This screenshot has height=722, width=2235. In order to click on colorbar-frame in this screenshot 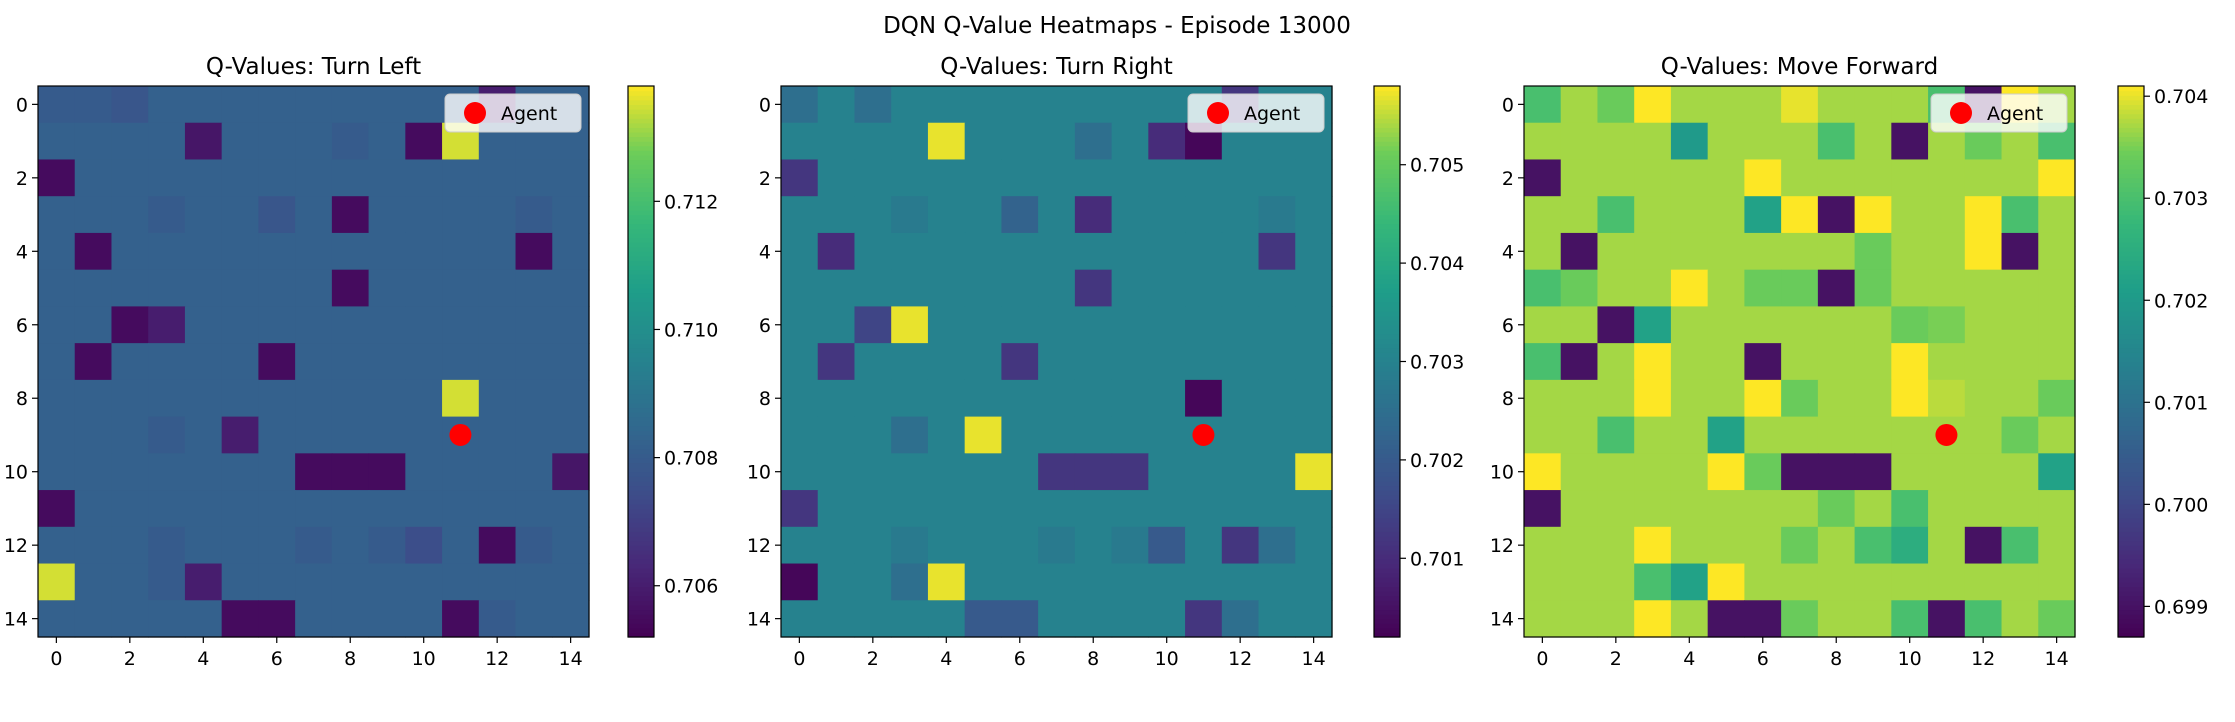, I will do `click(2131, 361)`.